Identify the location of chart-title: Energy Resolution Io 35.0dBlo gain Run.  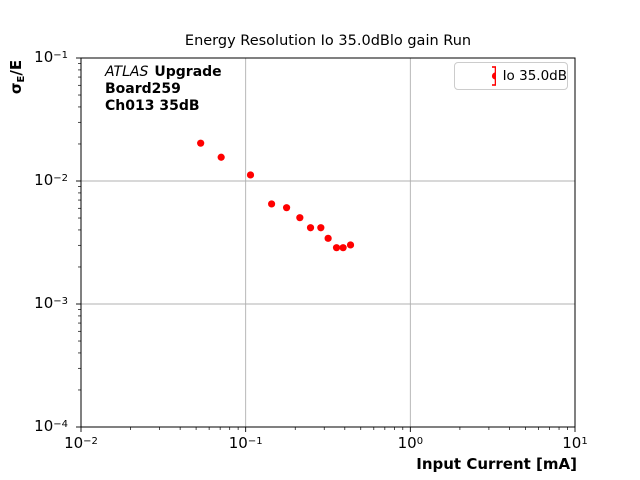
(328, 41).